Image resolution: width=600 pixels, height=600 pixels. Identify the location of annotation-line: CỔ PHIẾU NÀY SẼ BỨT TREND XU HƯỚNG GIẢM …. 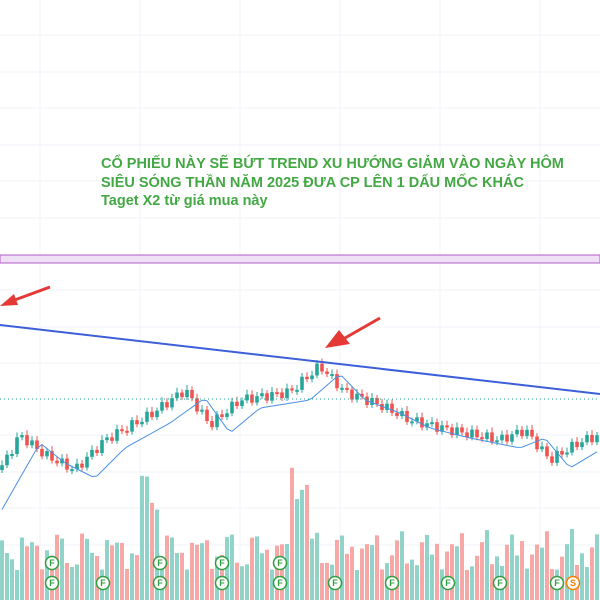
(332, 163).